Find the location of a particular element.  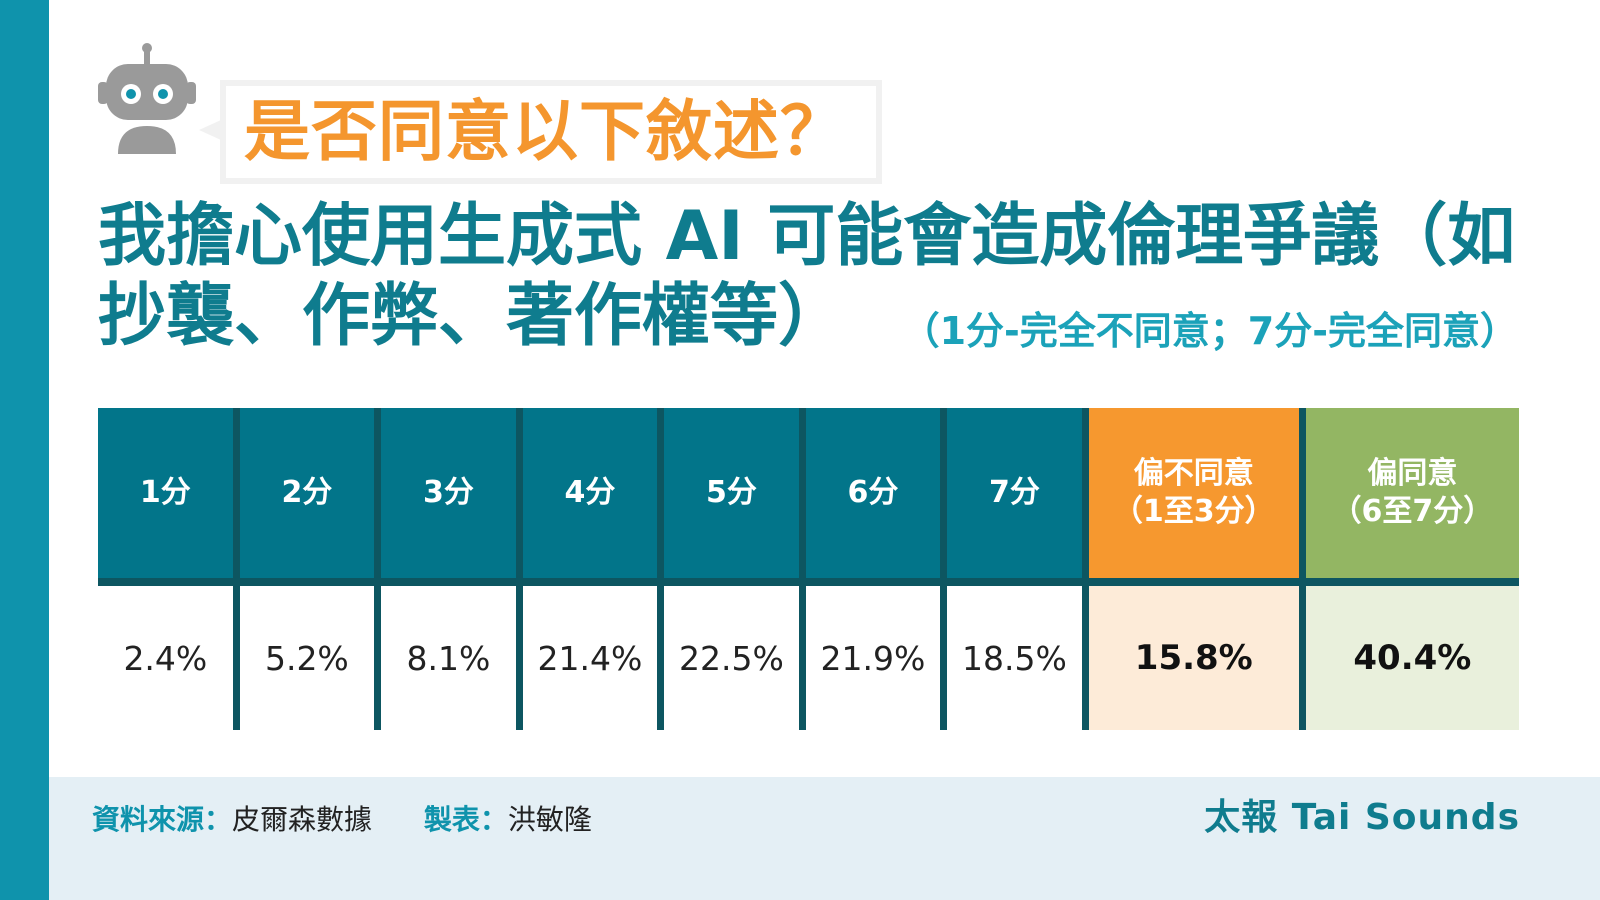

value-cell: 8.1% is located at coordinates (448, 658).